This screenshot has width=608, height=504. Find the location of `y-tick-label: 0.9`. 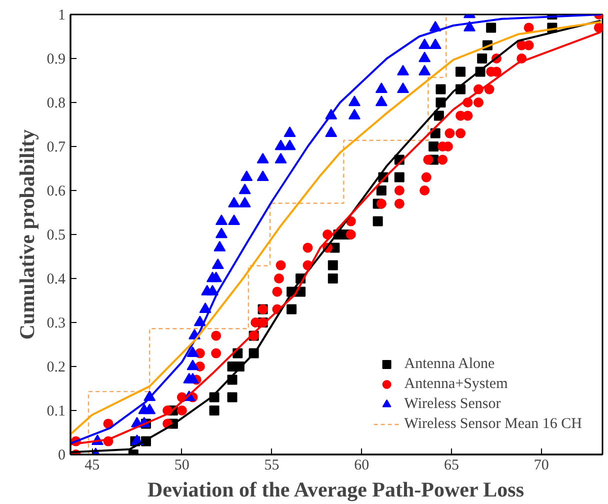

y-tick-label: 0.9 is located at coordinates (56, 60).